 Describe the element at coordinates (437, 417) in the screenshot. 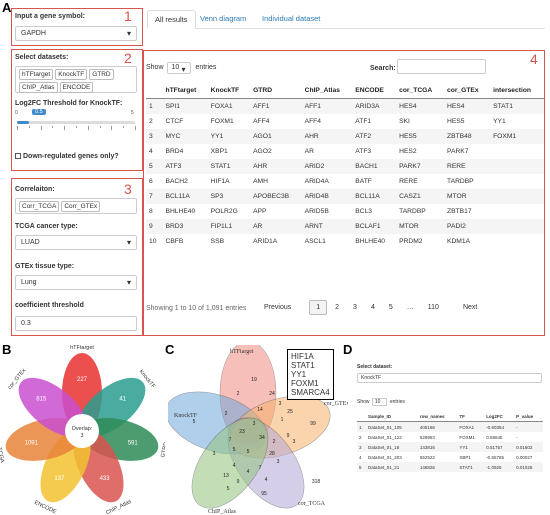

I see `d-column-header: row_names` at that location.